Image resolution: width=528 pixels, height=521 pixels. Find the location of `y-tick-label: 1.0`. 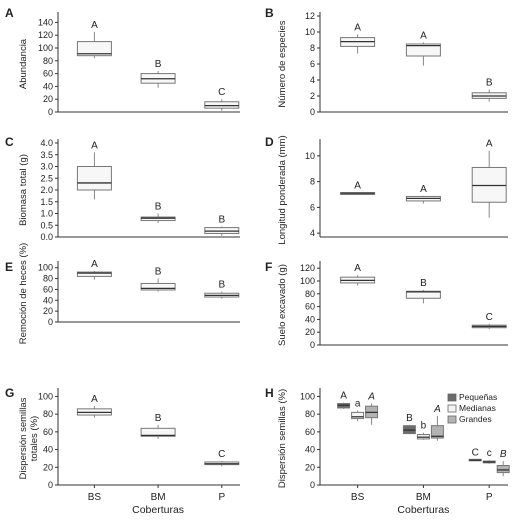

y-tick-label: 1.0 is located at coordinates (46, 214).